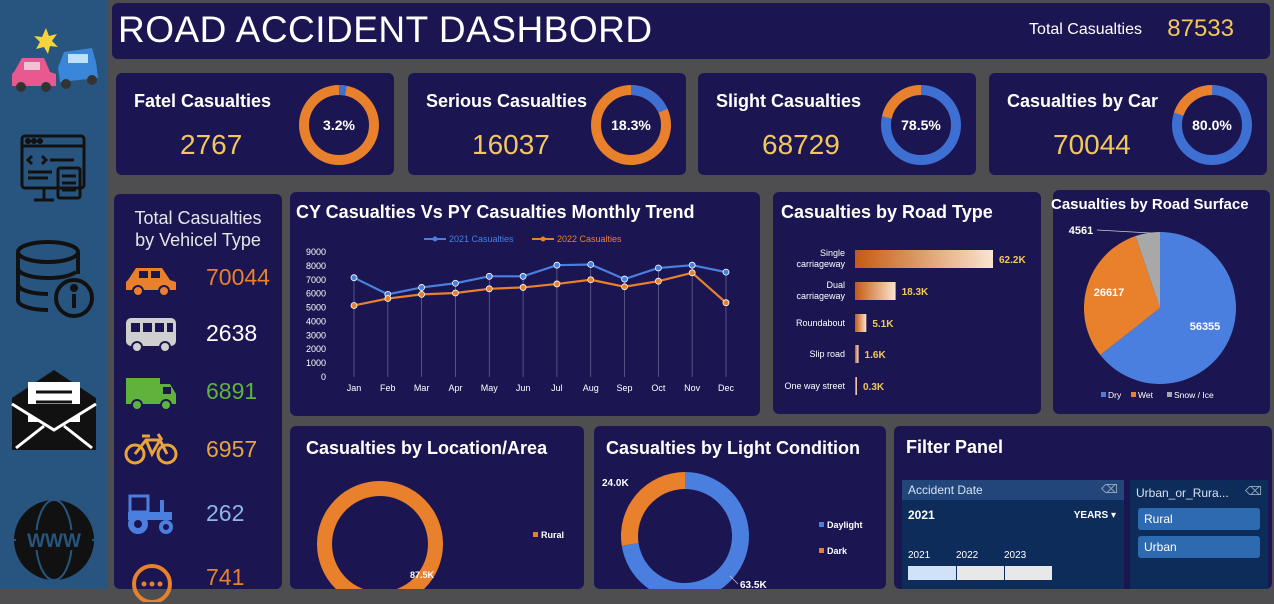  Describe the element at coordinates (316, 321) in the screenshot. I see `y-tick-label: 4000` at that location.